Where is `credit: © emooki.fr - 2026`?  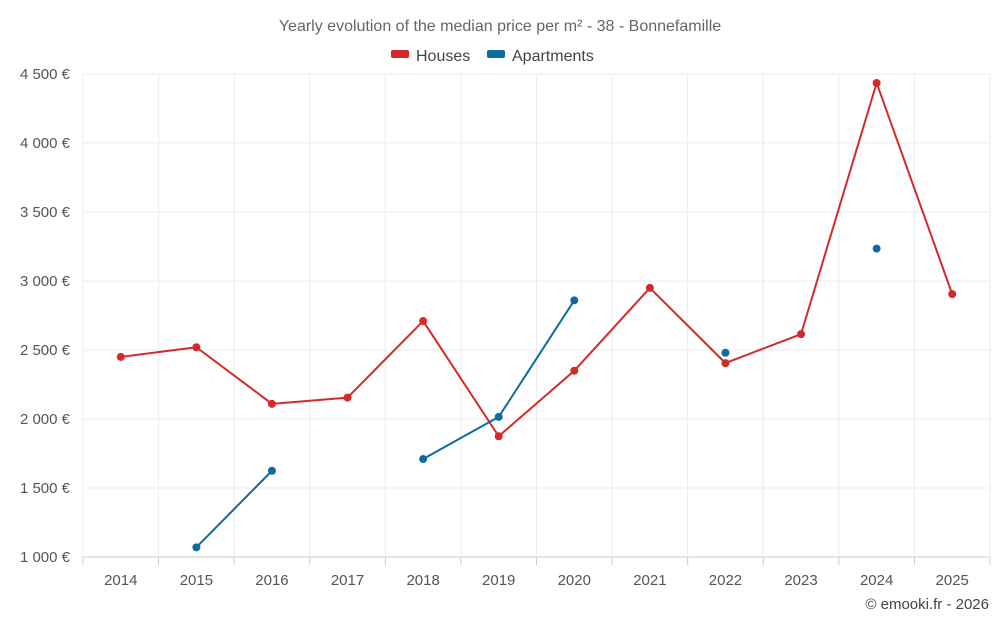
credit: © emooki.fr - 2026 is located at coordinates (927, 604).